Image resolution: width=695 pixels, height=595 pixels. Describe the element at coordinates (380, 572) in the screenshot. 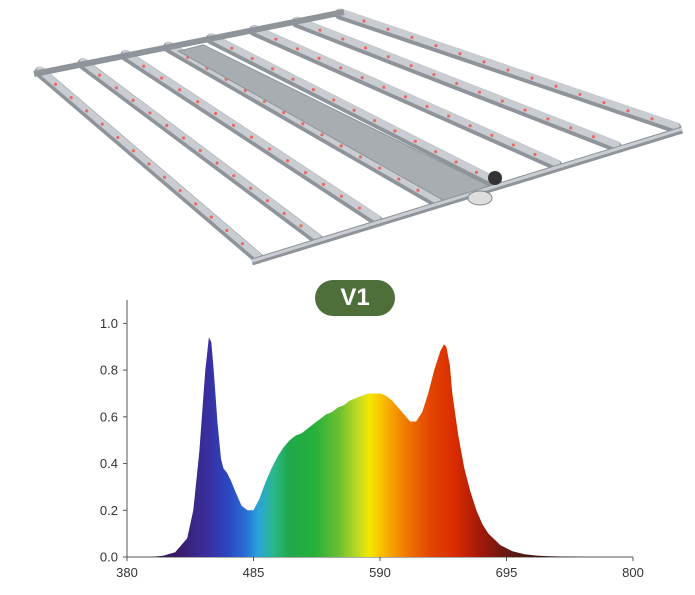

I see `x-tick-label: 590` at that location.